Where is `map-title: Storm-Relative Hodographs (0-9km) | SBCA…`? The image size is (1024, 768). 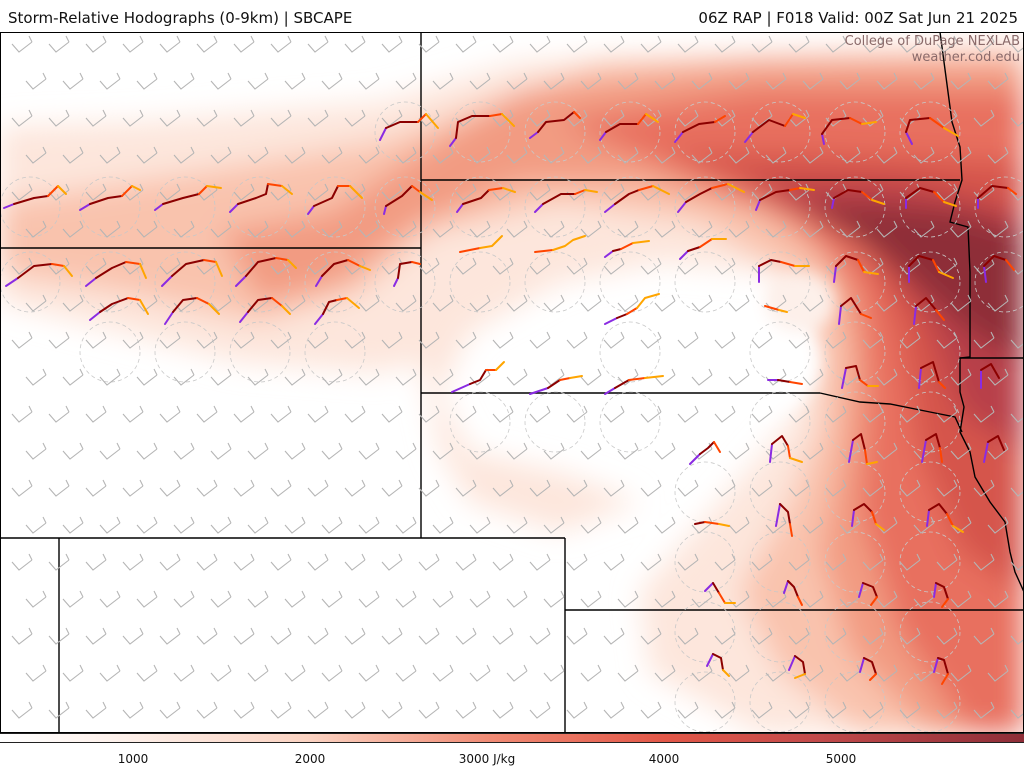 map-title: Storm-Relative Hodographs (0-9km) | SBCA… is located at coordinates (180, 18).